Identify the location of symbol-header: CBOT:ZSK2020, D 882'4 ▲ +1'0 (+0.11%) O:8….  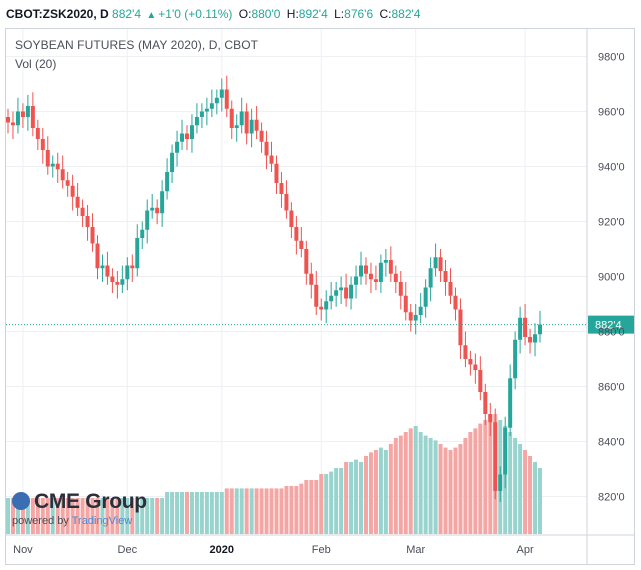
(320, 14).